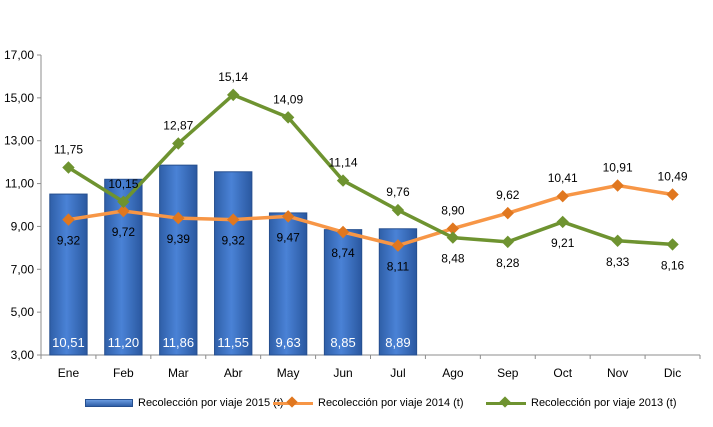 The width and height of the screenshot is (713, 427). Describe the element at coordinates (342, 342) in the screenshot. I see `bar-value-label: 8,85` at that location.